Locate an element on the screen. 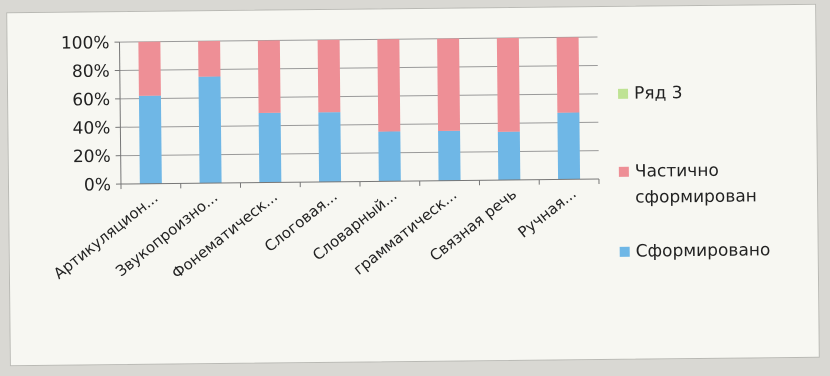 This screenshot has width=830, height=376. legend-label: Сформировано is located at coordinates (703, 250).